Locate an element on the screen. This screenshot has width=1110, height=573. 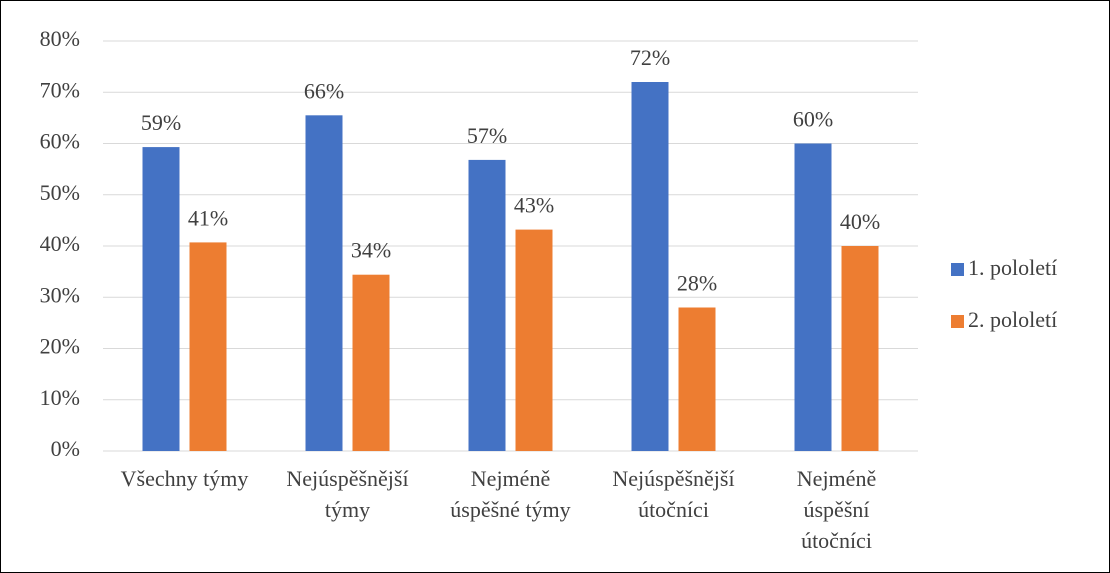
x-tick-label: Nejméně úspěšní útočníci is located at coordinates (836, 509).